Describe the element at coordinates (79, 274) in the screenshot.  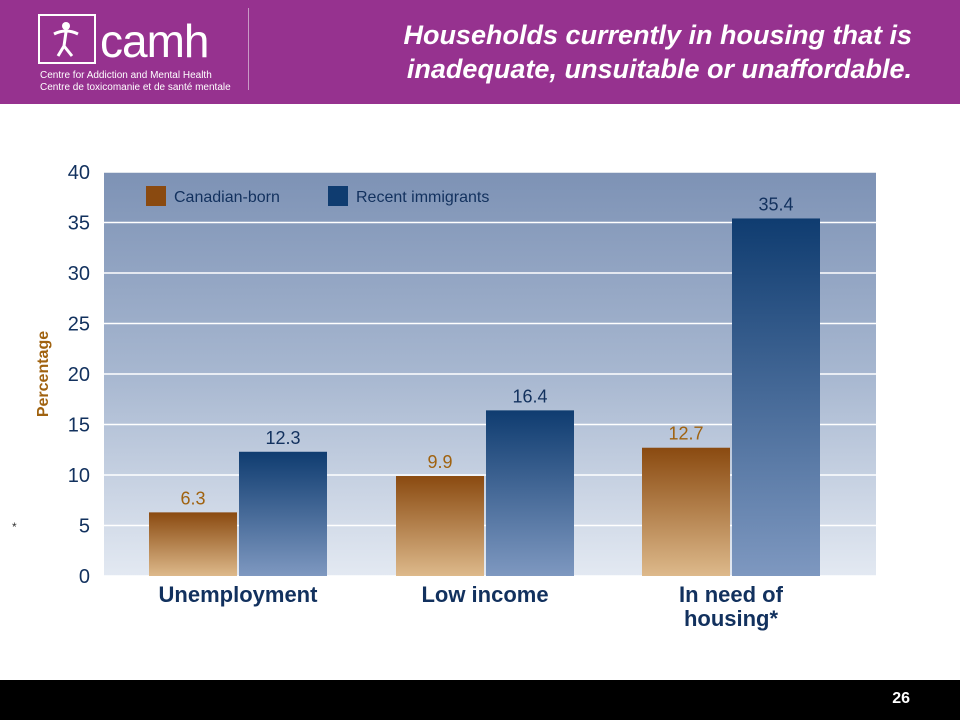
I see `y-tick-label: 30` at that location.